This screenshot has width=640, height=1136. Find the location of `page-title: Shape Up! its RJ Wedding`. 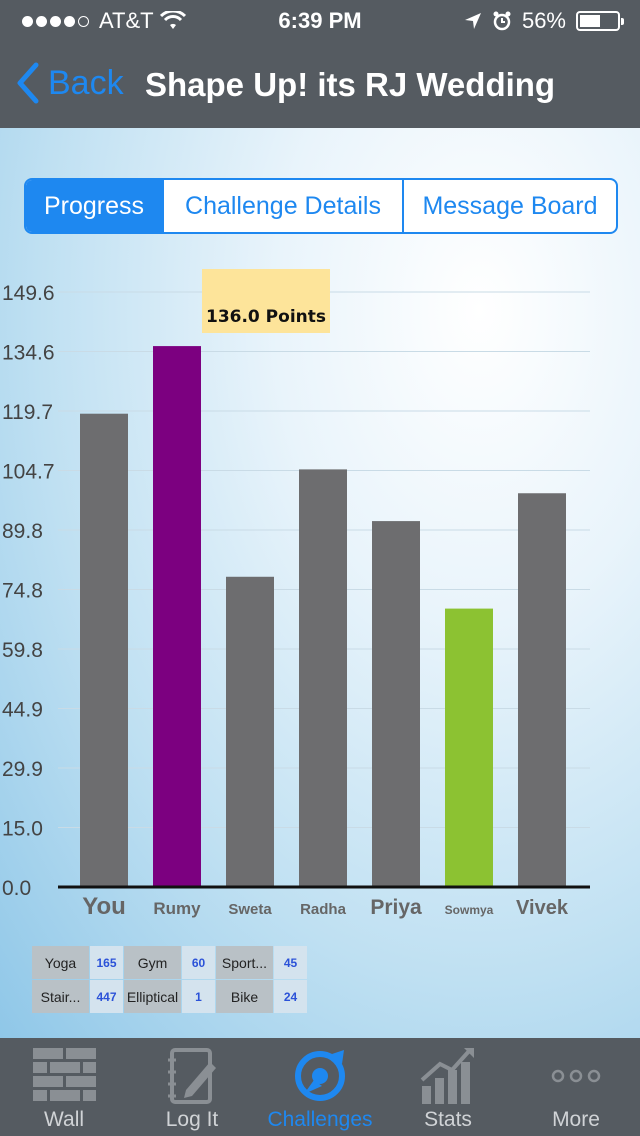

page-title: Shape Up! its RJ Wedding is located at coordinates (350, 84).